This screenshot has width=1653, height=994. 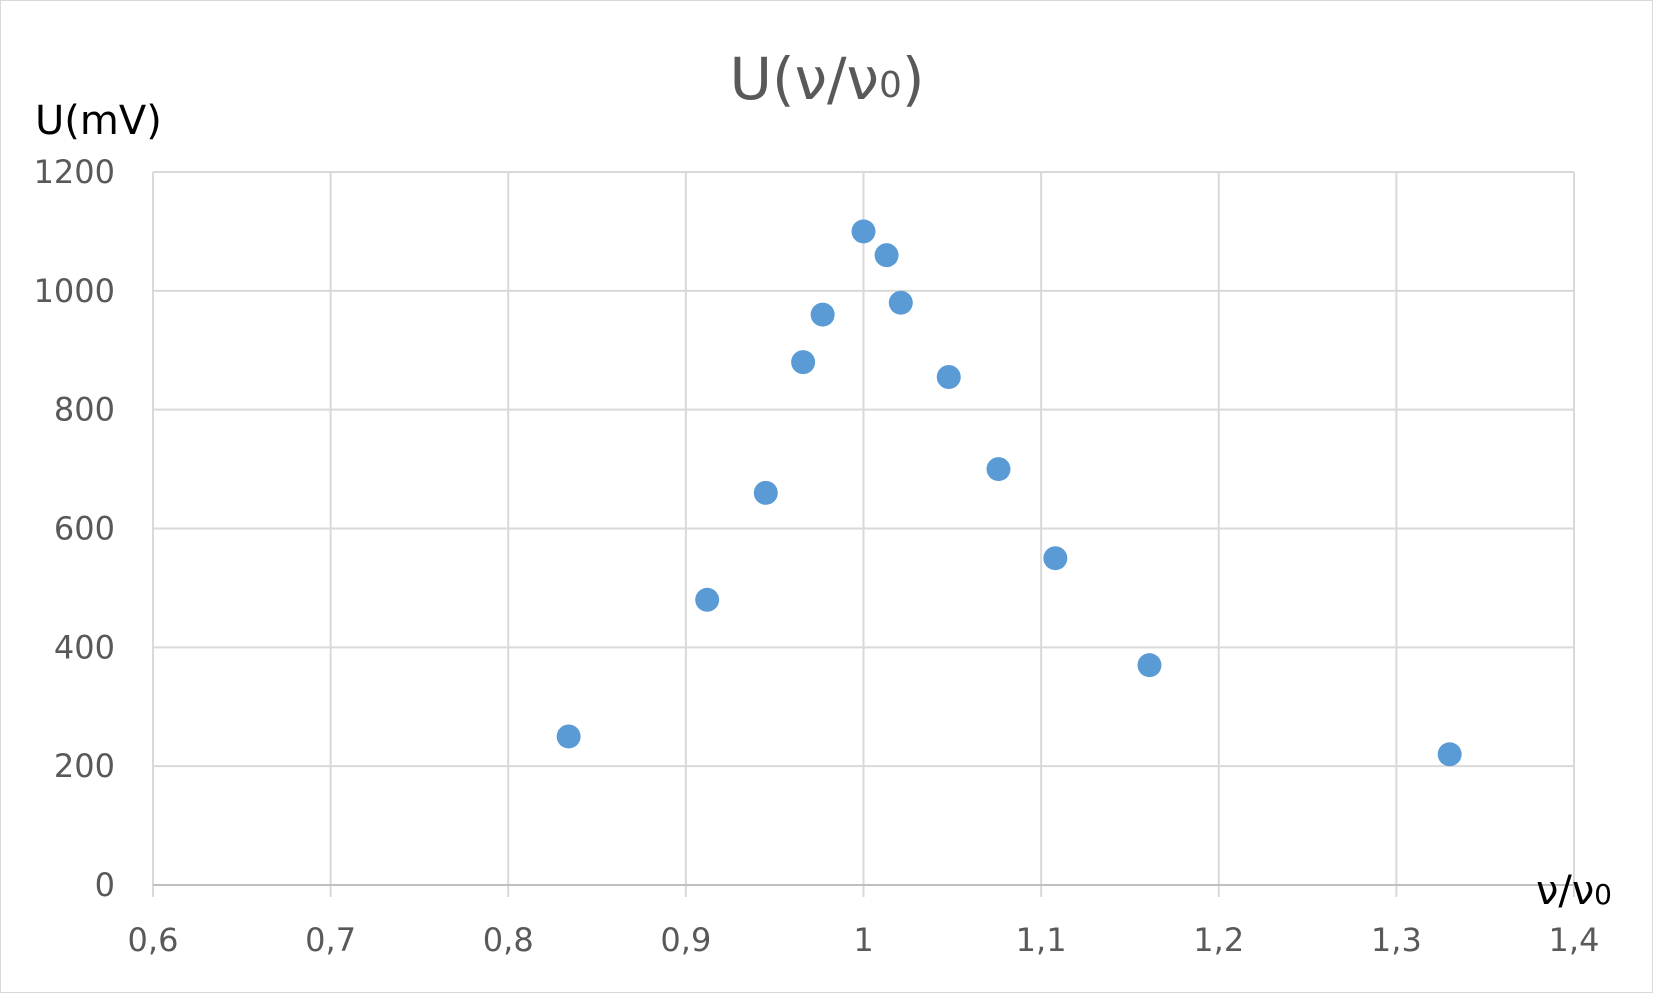 What do you see at coordinates (74, 172) in the screenshot?
I see `y-tick-label: 1200` at bounding box center [74, 172].